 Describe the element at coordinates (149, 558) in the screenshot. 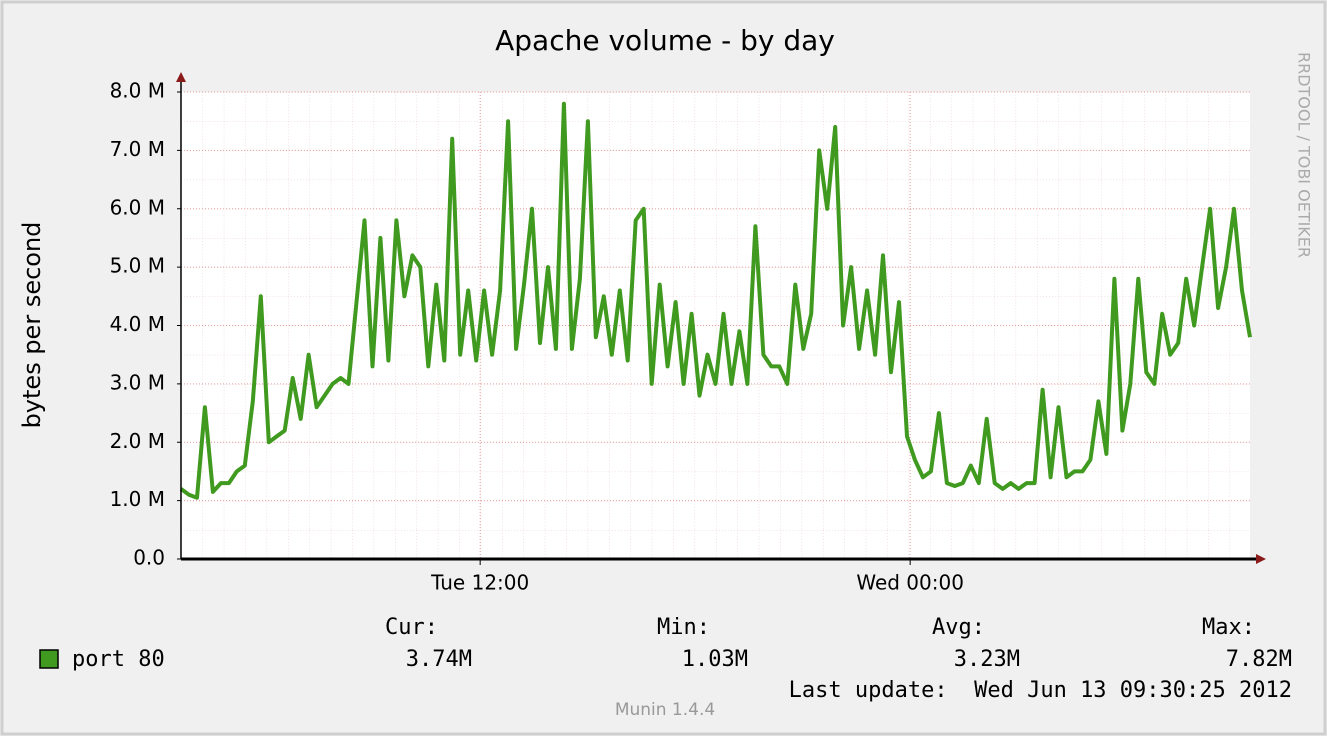

I see `y-tick-label: 0.0` at that location.